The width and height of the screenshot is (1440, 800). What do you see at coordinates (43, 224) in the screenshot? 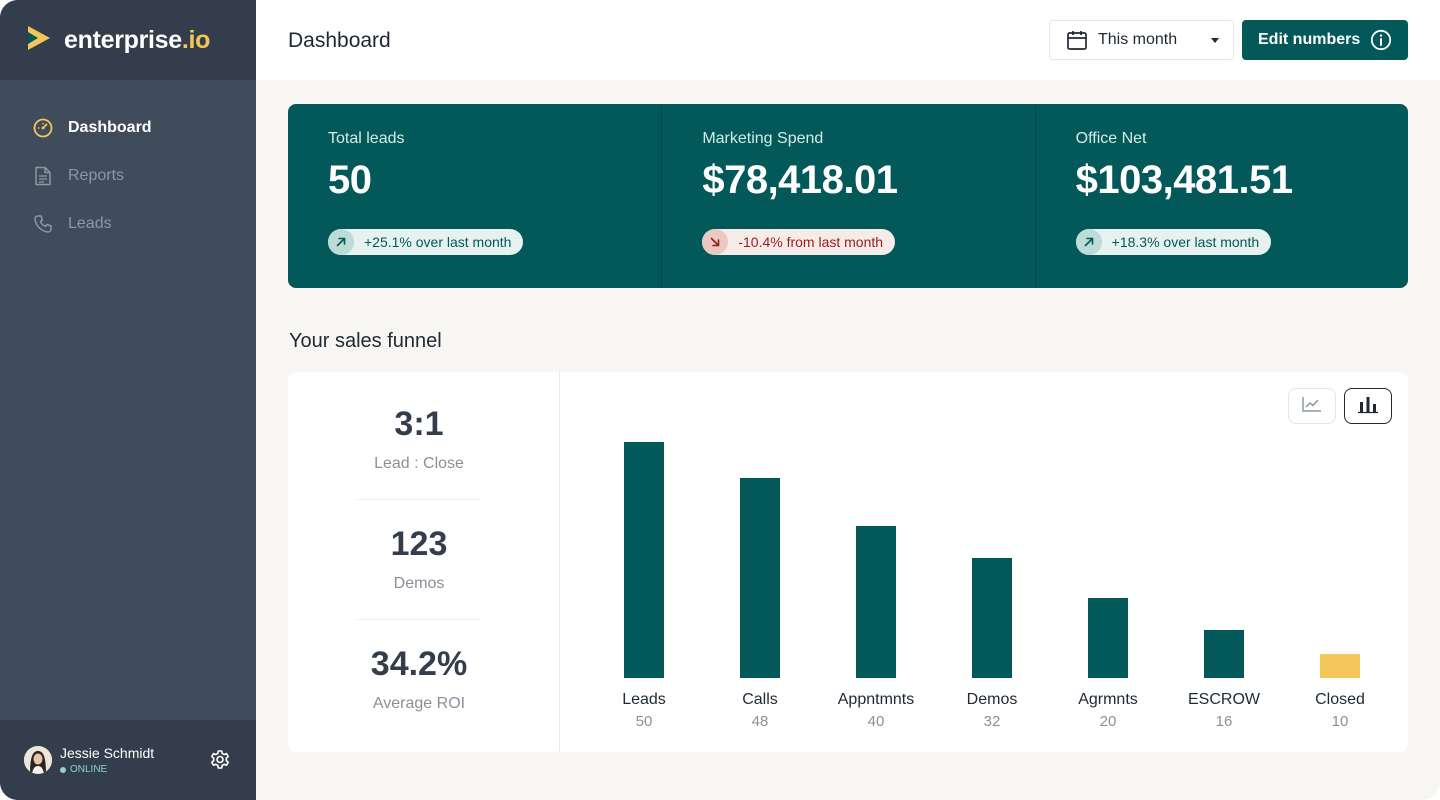
I see `phone-icon` at bounding box center [43, 224].